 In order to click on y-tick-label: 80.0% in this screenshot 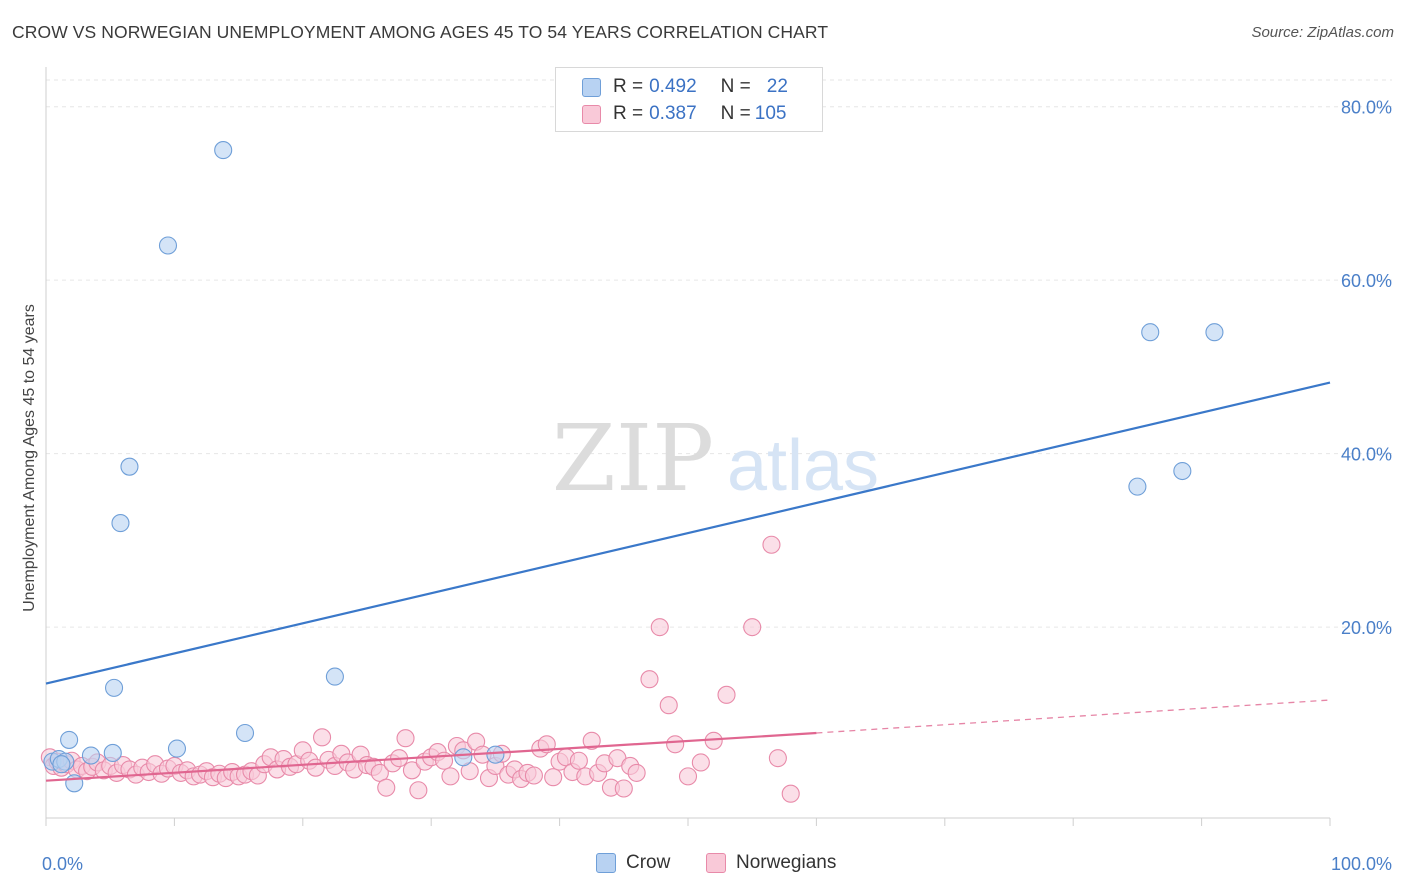, I will do `click(1366, 108)`.